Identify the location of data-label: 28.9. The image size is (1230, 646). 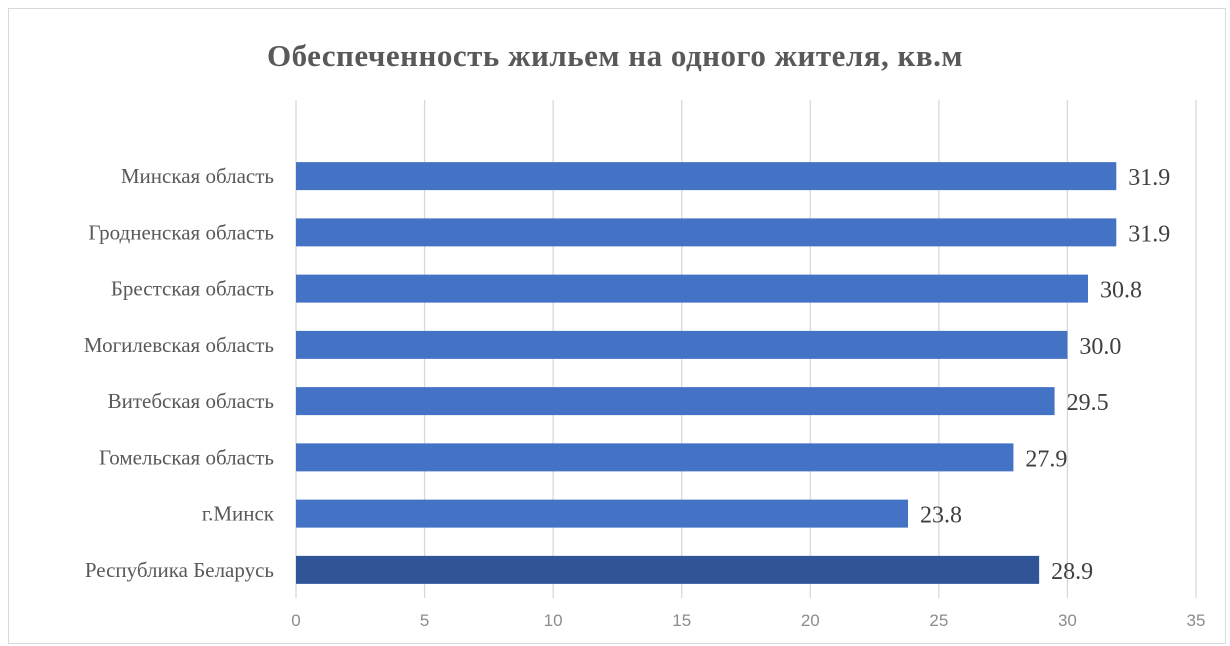
(1072, 572).